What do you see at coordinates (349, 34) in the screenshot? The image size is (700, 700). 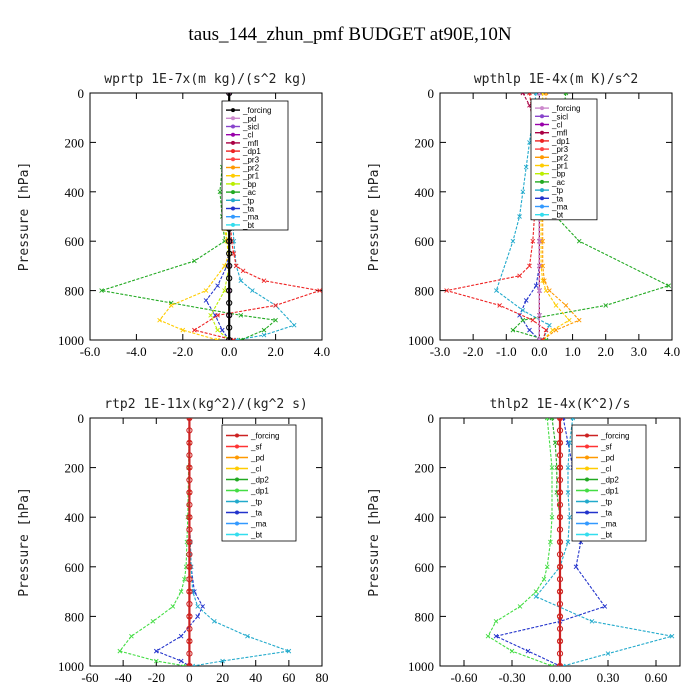 I see `figure-title: taus_144_zhun_pmf BUDGET at90E,10N` at bounding box center [349, 34].